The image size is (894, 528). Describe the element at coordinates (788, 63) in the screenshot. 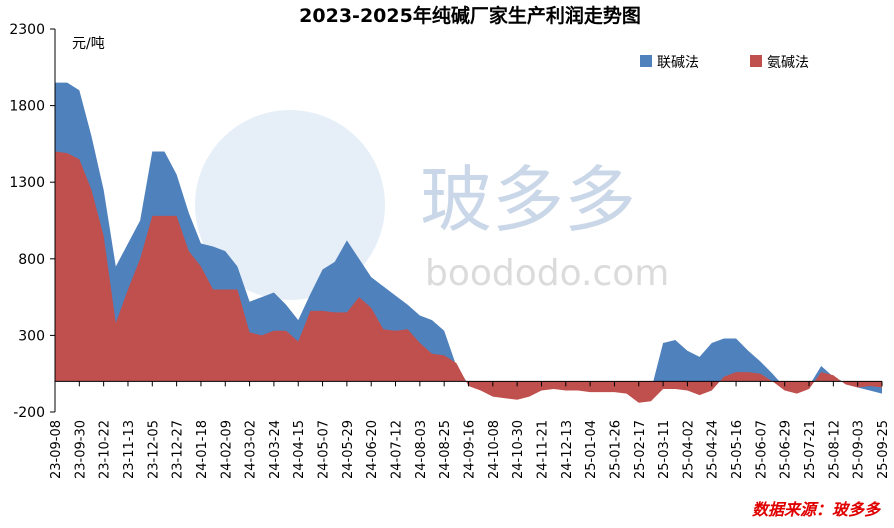

I see `legend-label: 氨碱法` at that location.